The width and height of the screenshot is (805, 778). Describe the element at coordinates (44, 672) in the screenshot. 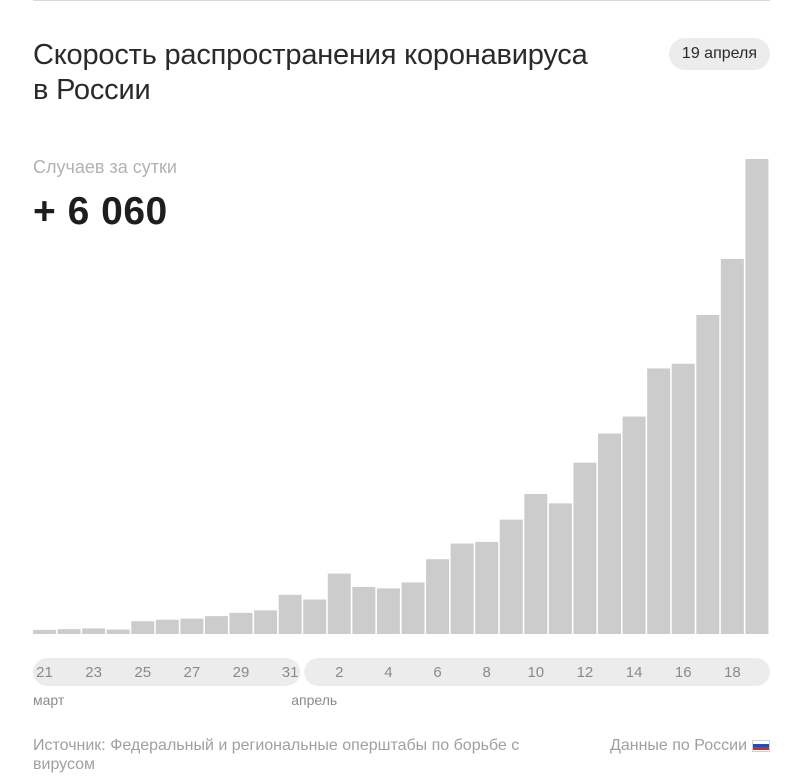

I see `x-tick-label: 21` at that location.